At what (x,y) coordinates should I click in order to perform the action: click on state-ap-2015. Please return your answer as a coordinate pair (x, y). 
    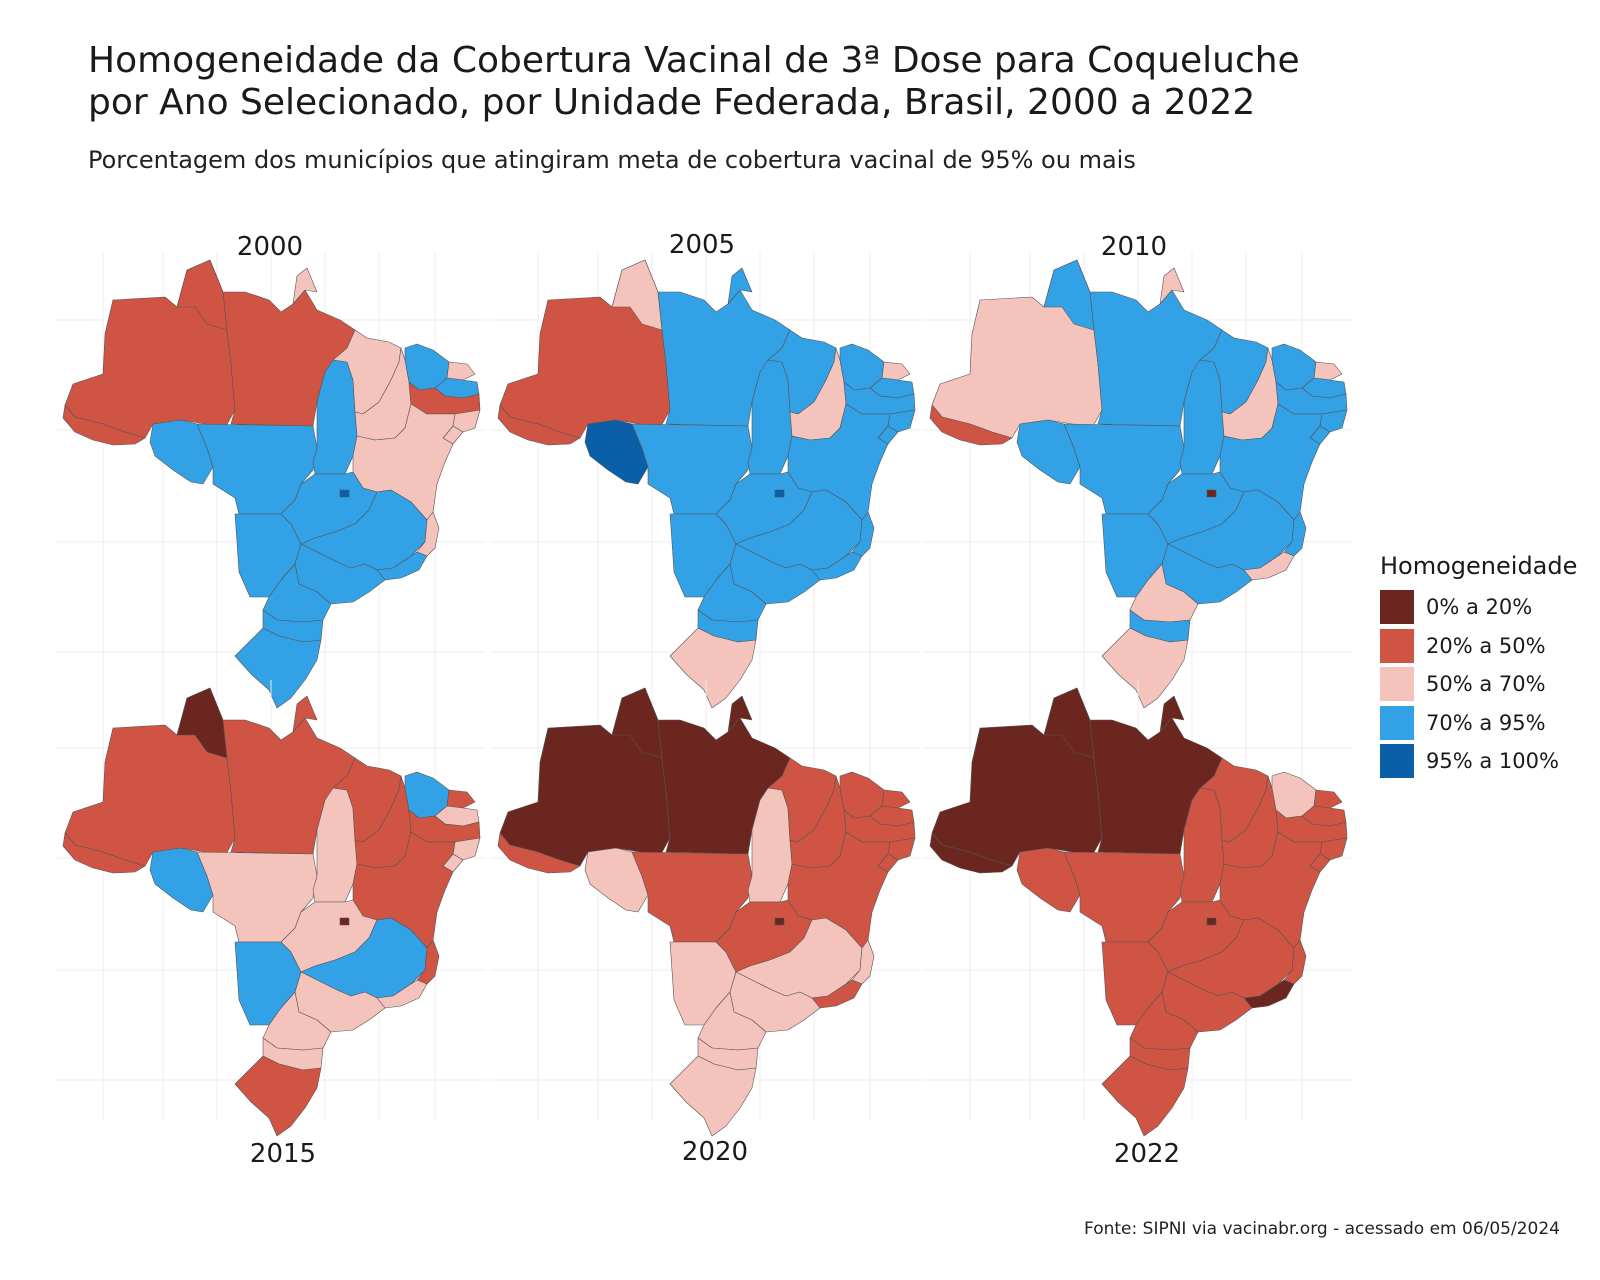
    Looking at the image, I should click on (305, 714).